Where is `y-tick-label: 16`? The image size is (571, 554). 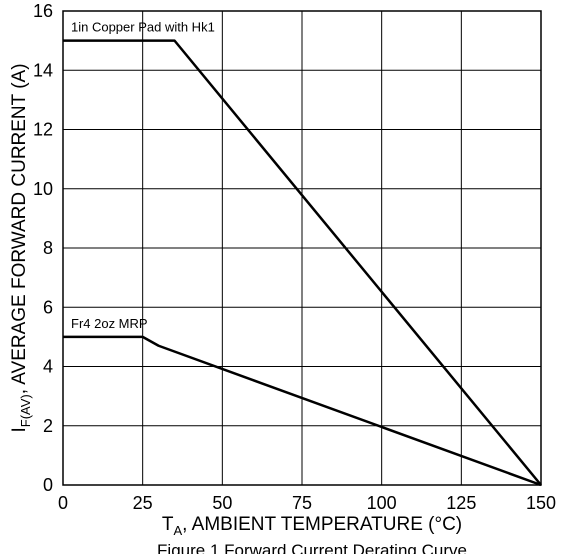
y-tick-label: 16 is located at coordinates (43, 11).